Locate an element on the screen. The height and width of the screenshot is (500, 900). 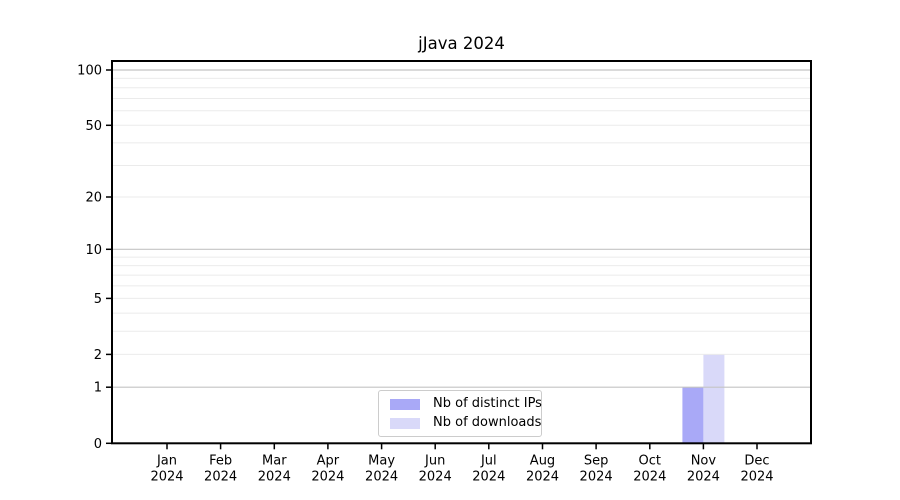
x-tick-label-sep: Sep 2024 is located at coordinates (596, 468).